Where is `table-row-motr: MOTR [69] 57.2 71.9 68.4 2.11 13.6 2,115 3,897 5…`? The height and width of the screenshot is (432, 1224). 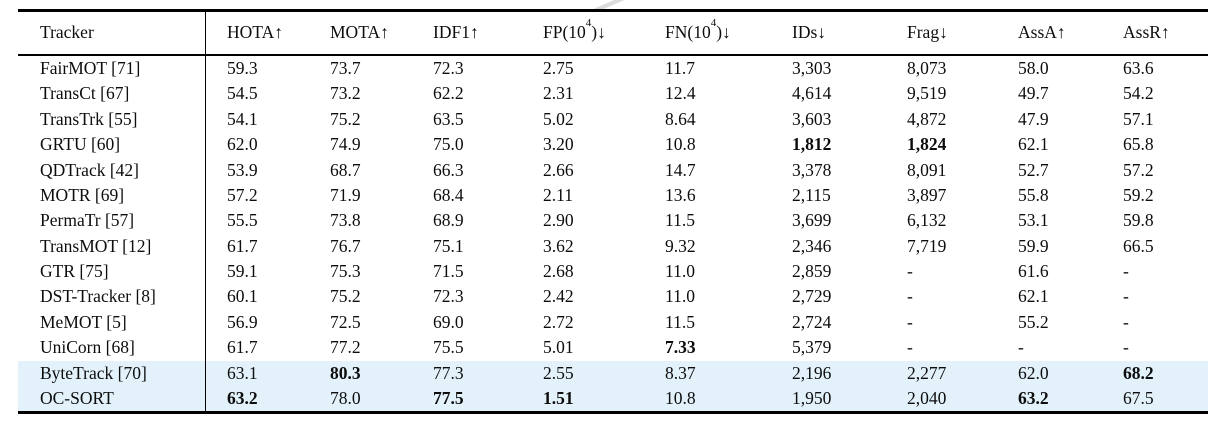
table-row-motr: MOTR [69] 57.2 71.9 68.4 2.11 13.6 2,115 3,897 5… is located at coordinates (613, 195).